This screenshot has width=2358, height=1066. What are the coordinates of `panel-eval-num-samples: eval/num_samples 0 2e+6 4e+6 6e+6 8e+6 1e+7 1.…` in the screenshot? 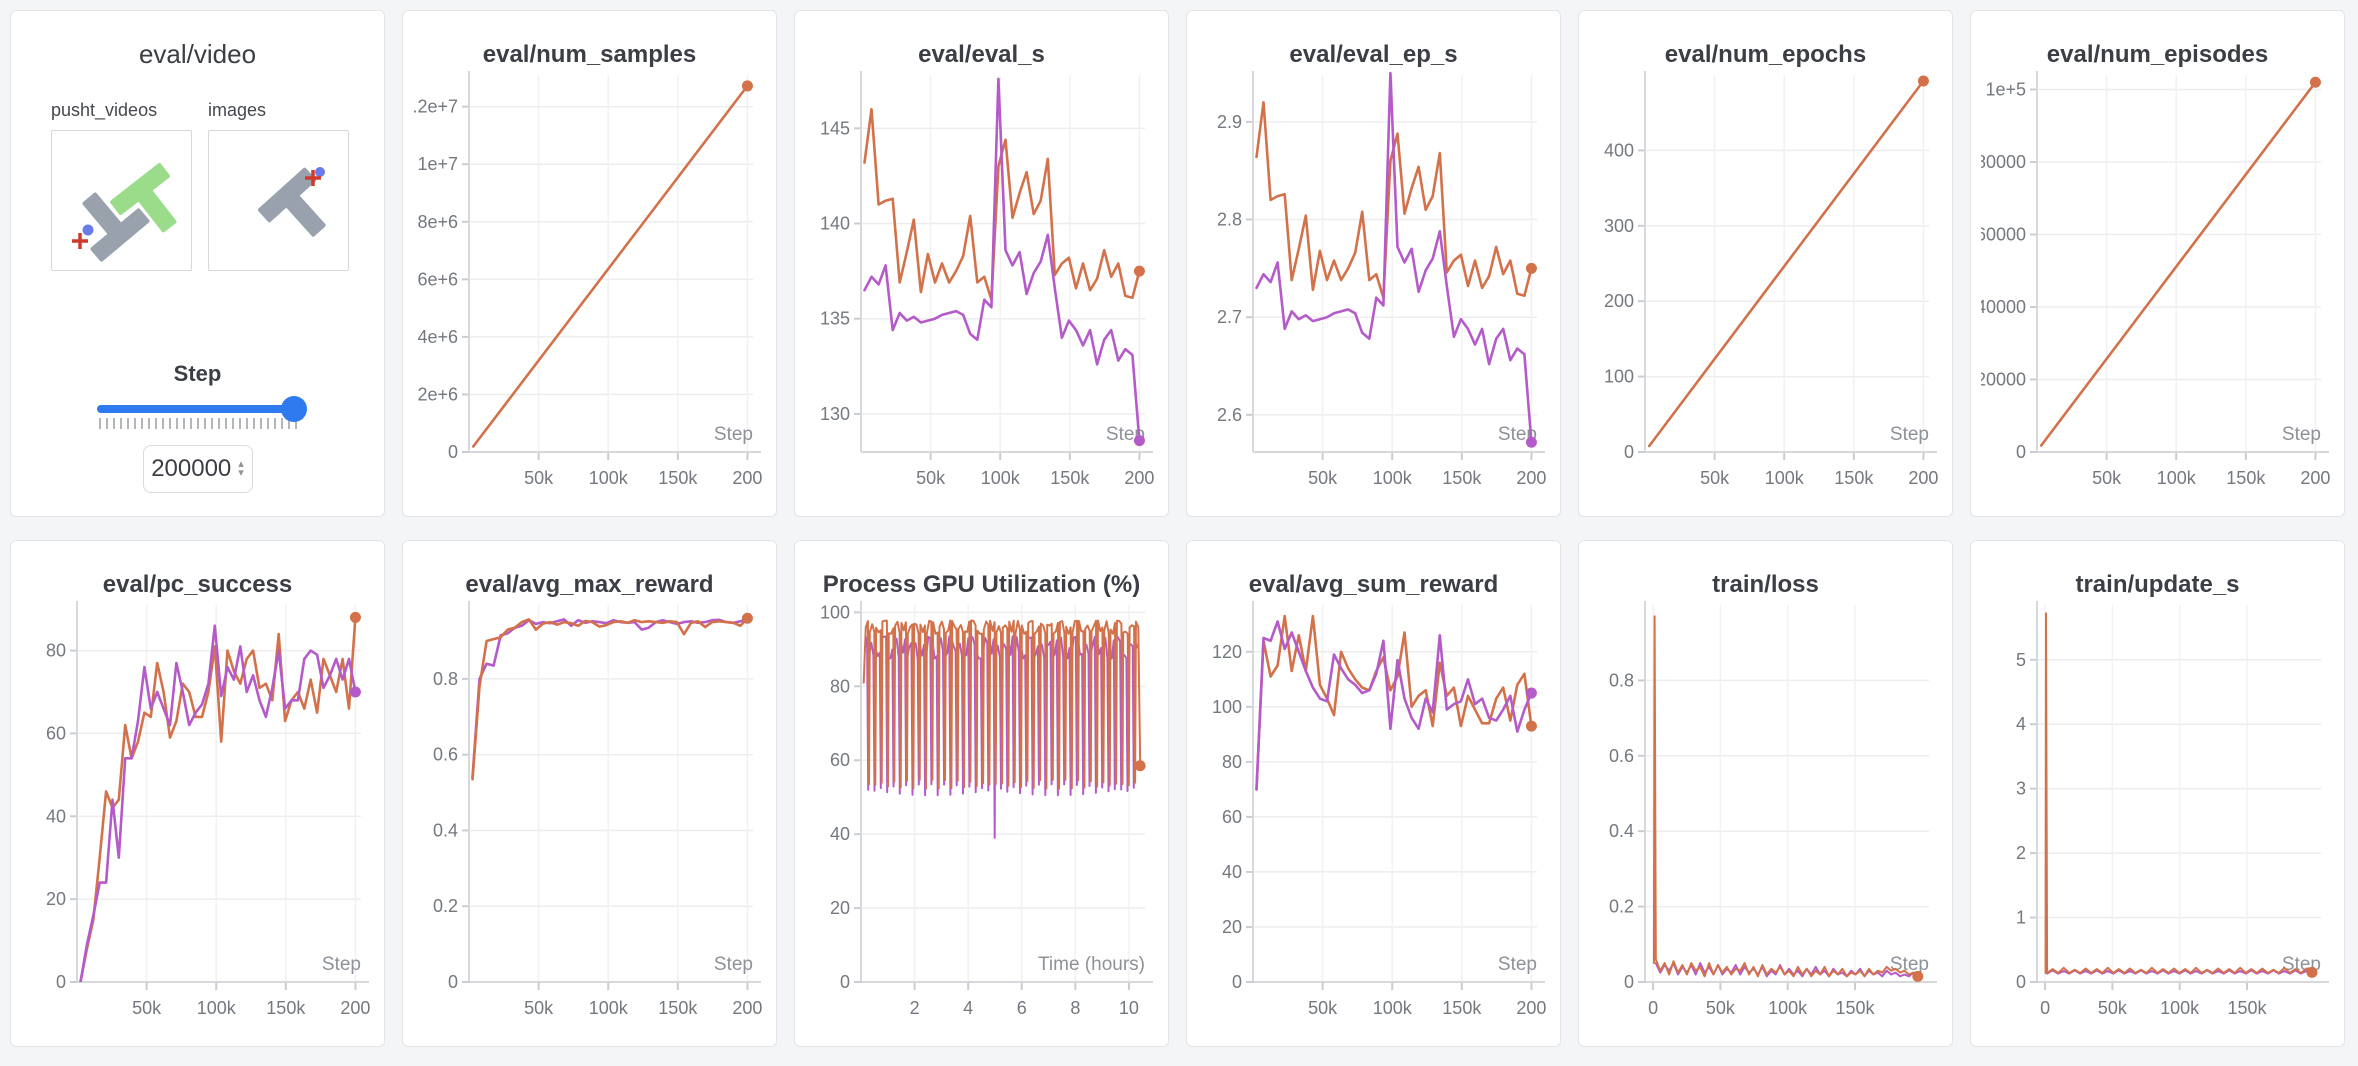 It's located at (589, 263).